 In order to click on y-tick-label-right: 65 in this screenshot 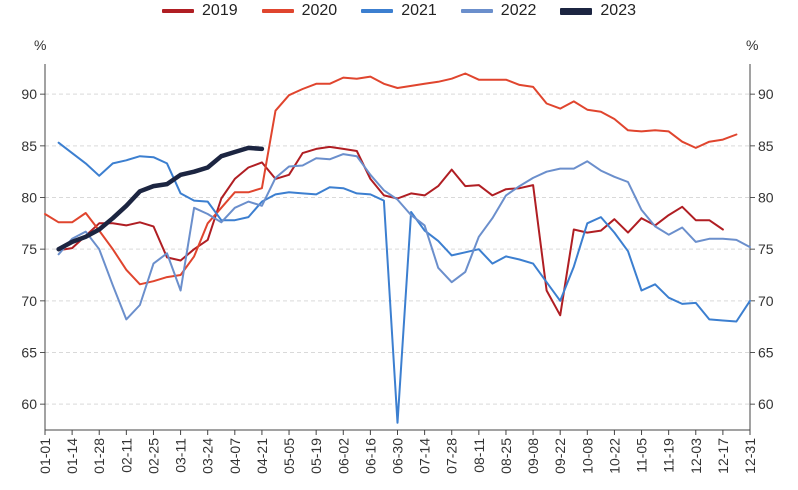, I will do `click(766, 353)`.